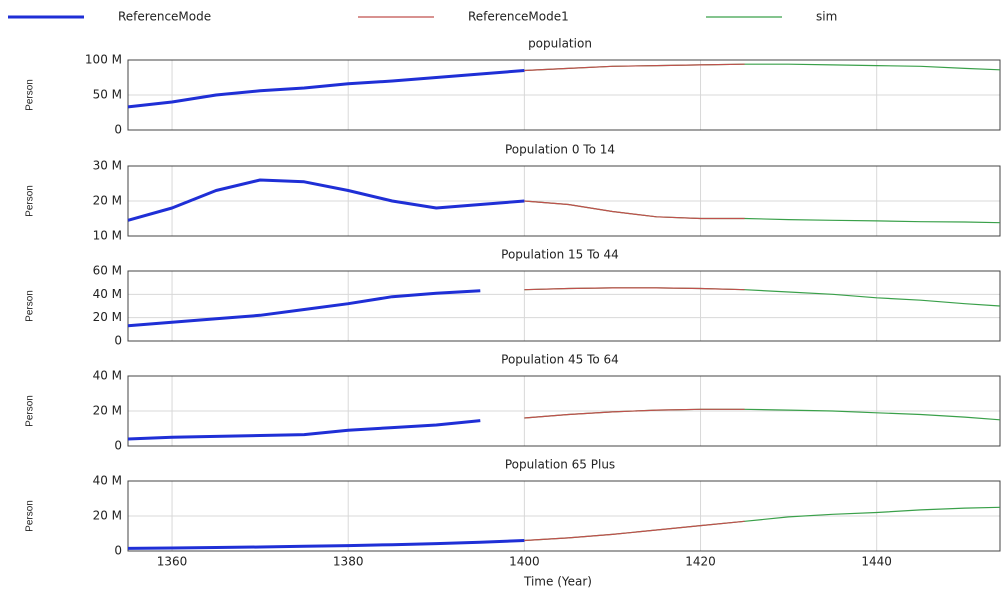  What do you see at coordinates (348, 562) in the screenshot?
I see `x-tick-label: 1380` at bounding box center [348, 562].